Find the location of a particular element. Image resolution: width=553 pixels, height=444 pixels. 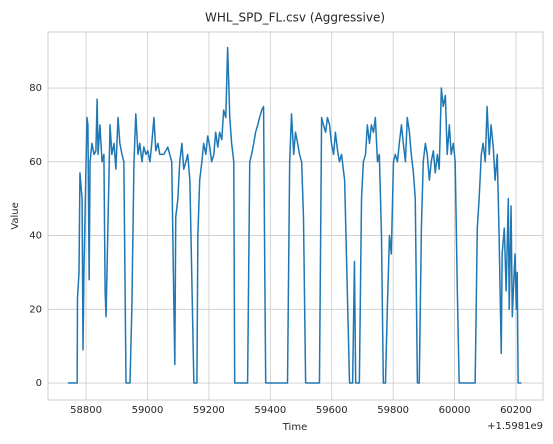

chart-title: WHL_SPD_FL.csv (Aggressive) is located at coordinates (295, 18).